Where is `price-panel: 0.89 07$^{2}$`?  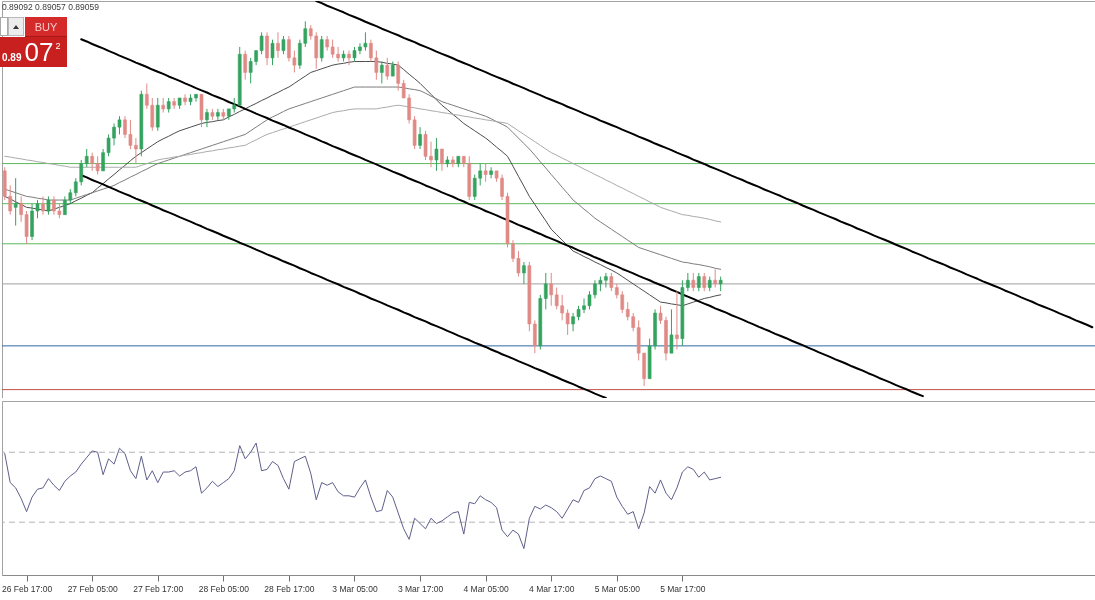 price-panel: 0.89 07$^{2}$ is located at coordinates (33, 52).